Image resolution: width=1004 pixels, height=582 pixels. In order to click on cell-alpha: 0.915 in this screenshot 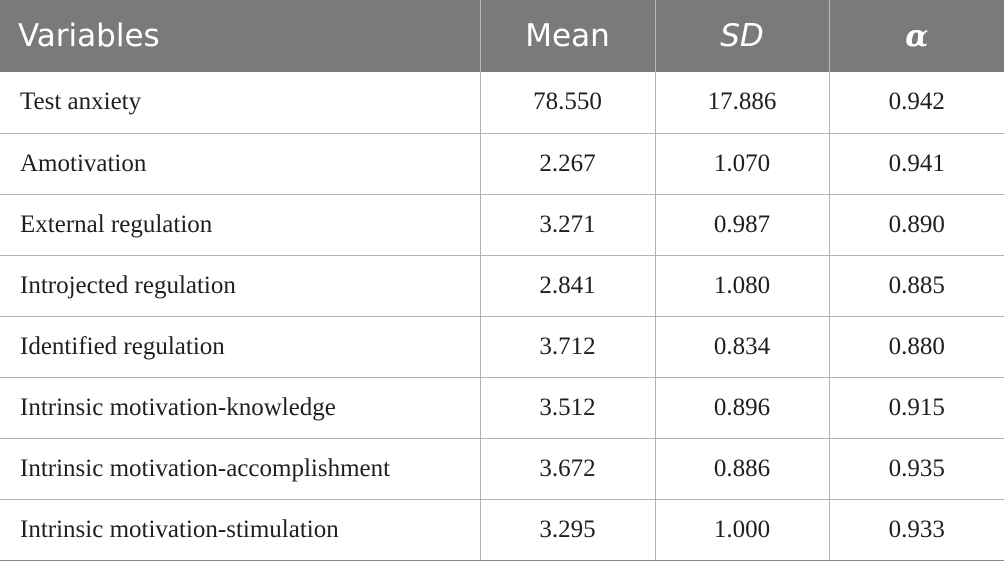, I will do `click(916, 407)`.